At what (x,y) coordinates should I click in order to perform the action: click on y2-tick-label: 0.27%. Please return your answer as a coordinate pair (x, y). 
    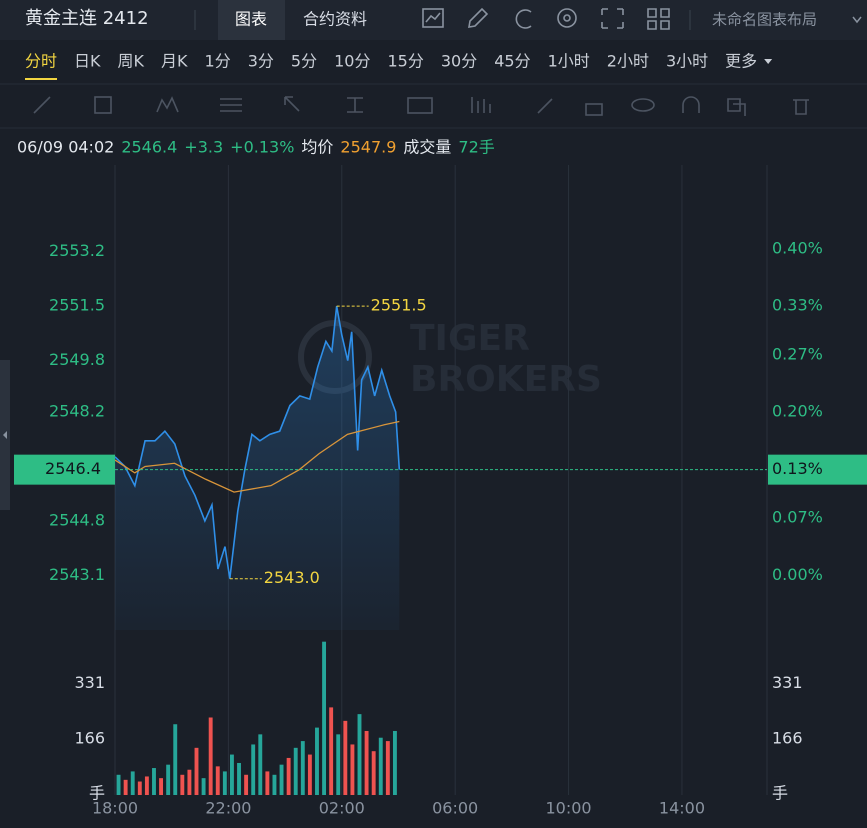
    Looking at the image, I should click on (797, 354).